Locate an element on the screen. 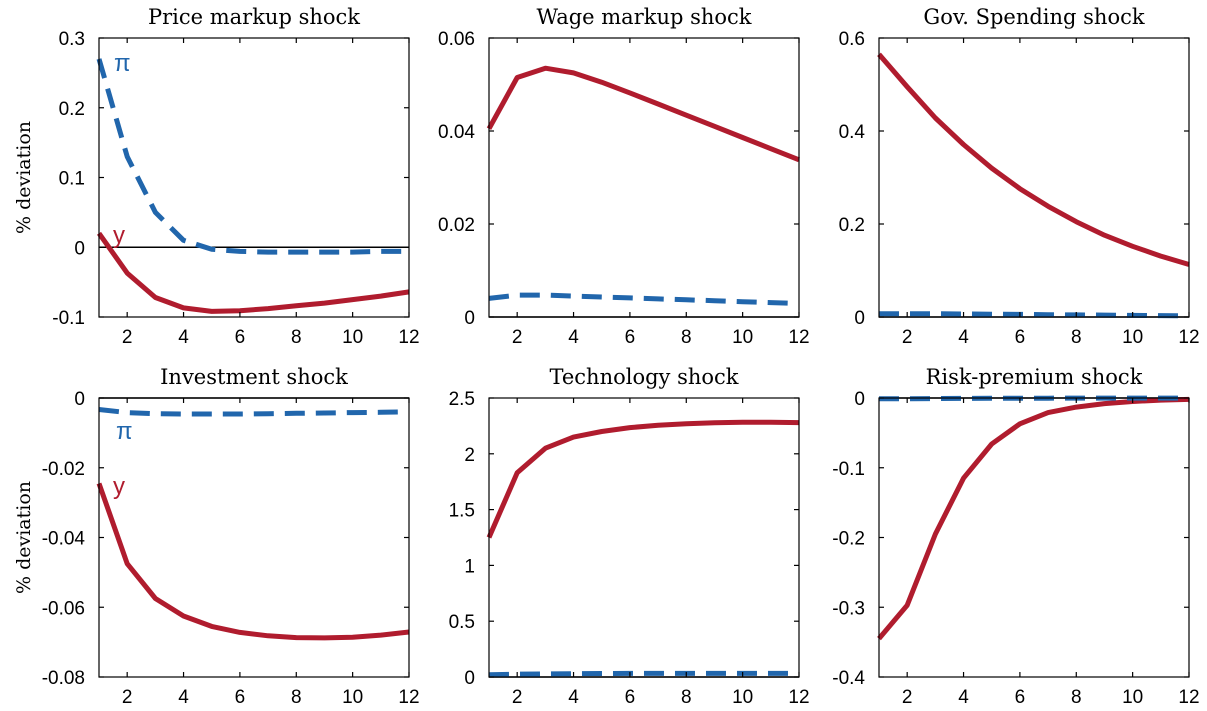 The width and height of the screenshot is (1207, 711). y-tick-label: 0.1 is located at coordinates (72, 179).